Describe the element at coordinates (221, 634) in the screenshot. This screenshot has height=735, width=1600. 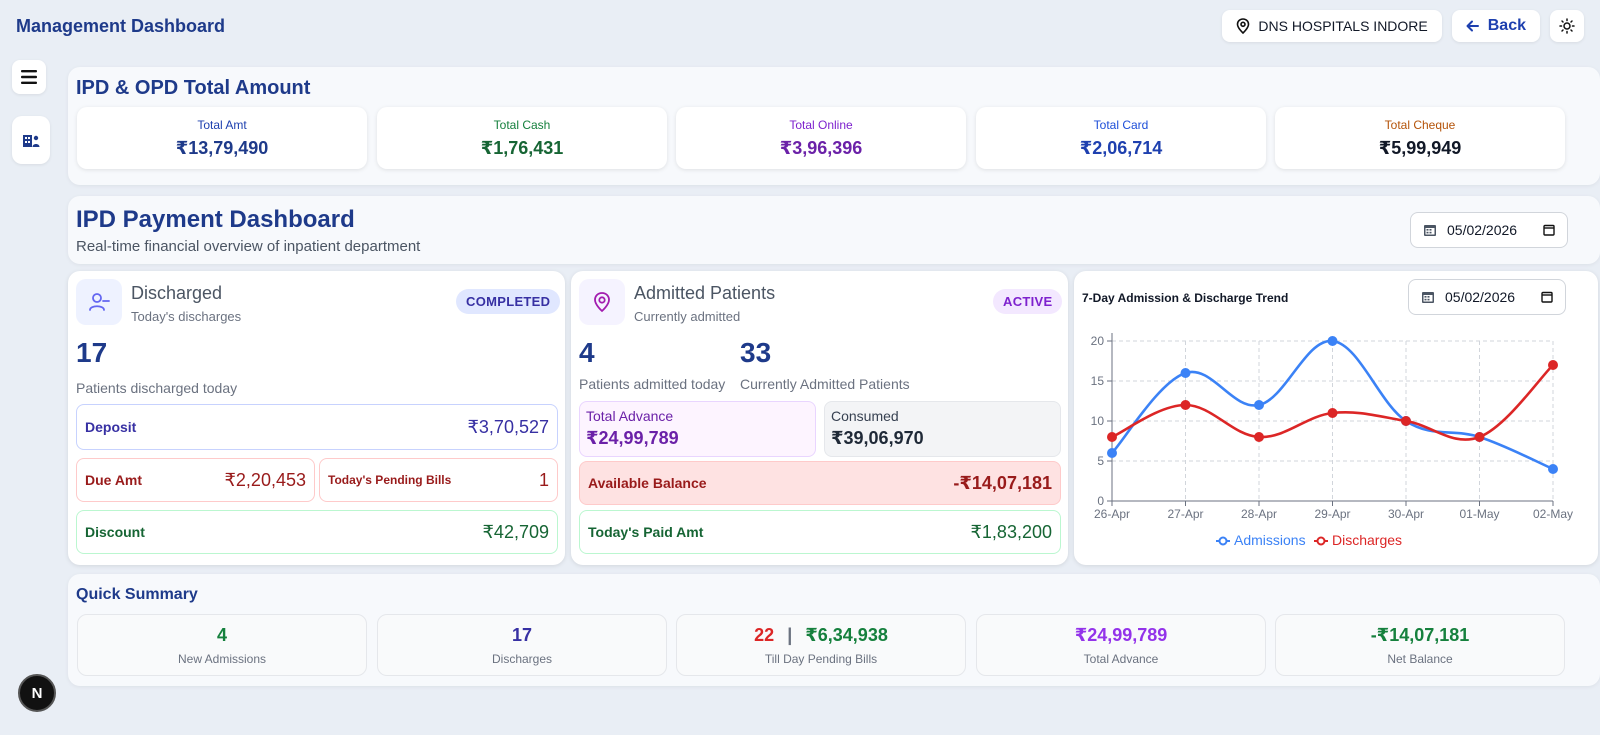
I see `new-admissions-value: 4` at that location.